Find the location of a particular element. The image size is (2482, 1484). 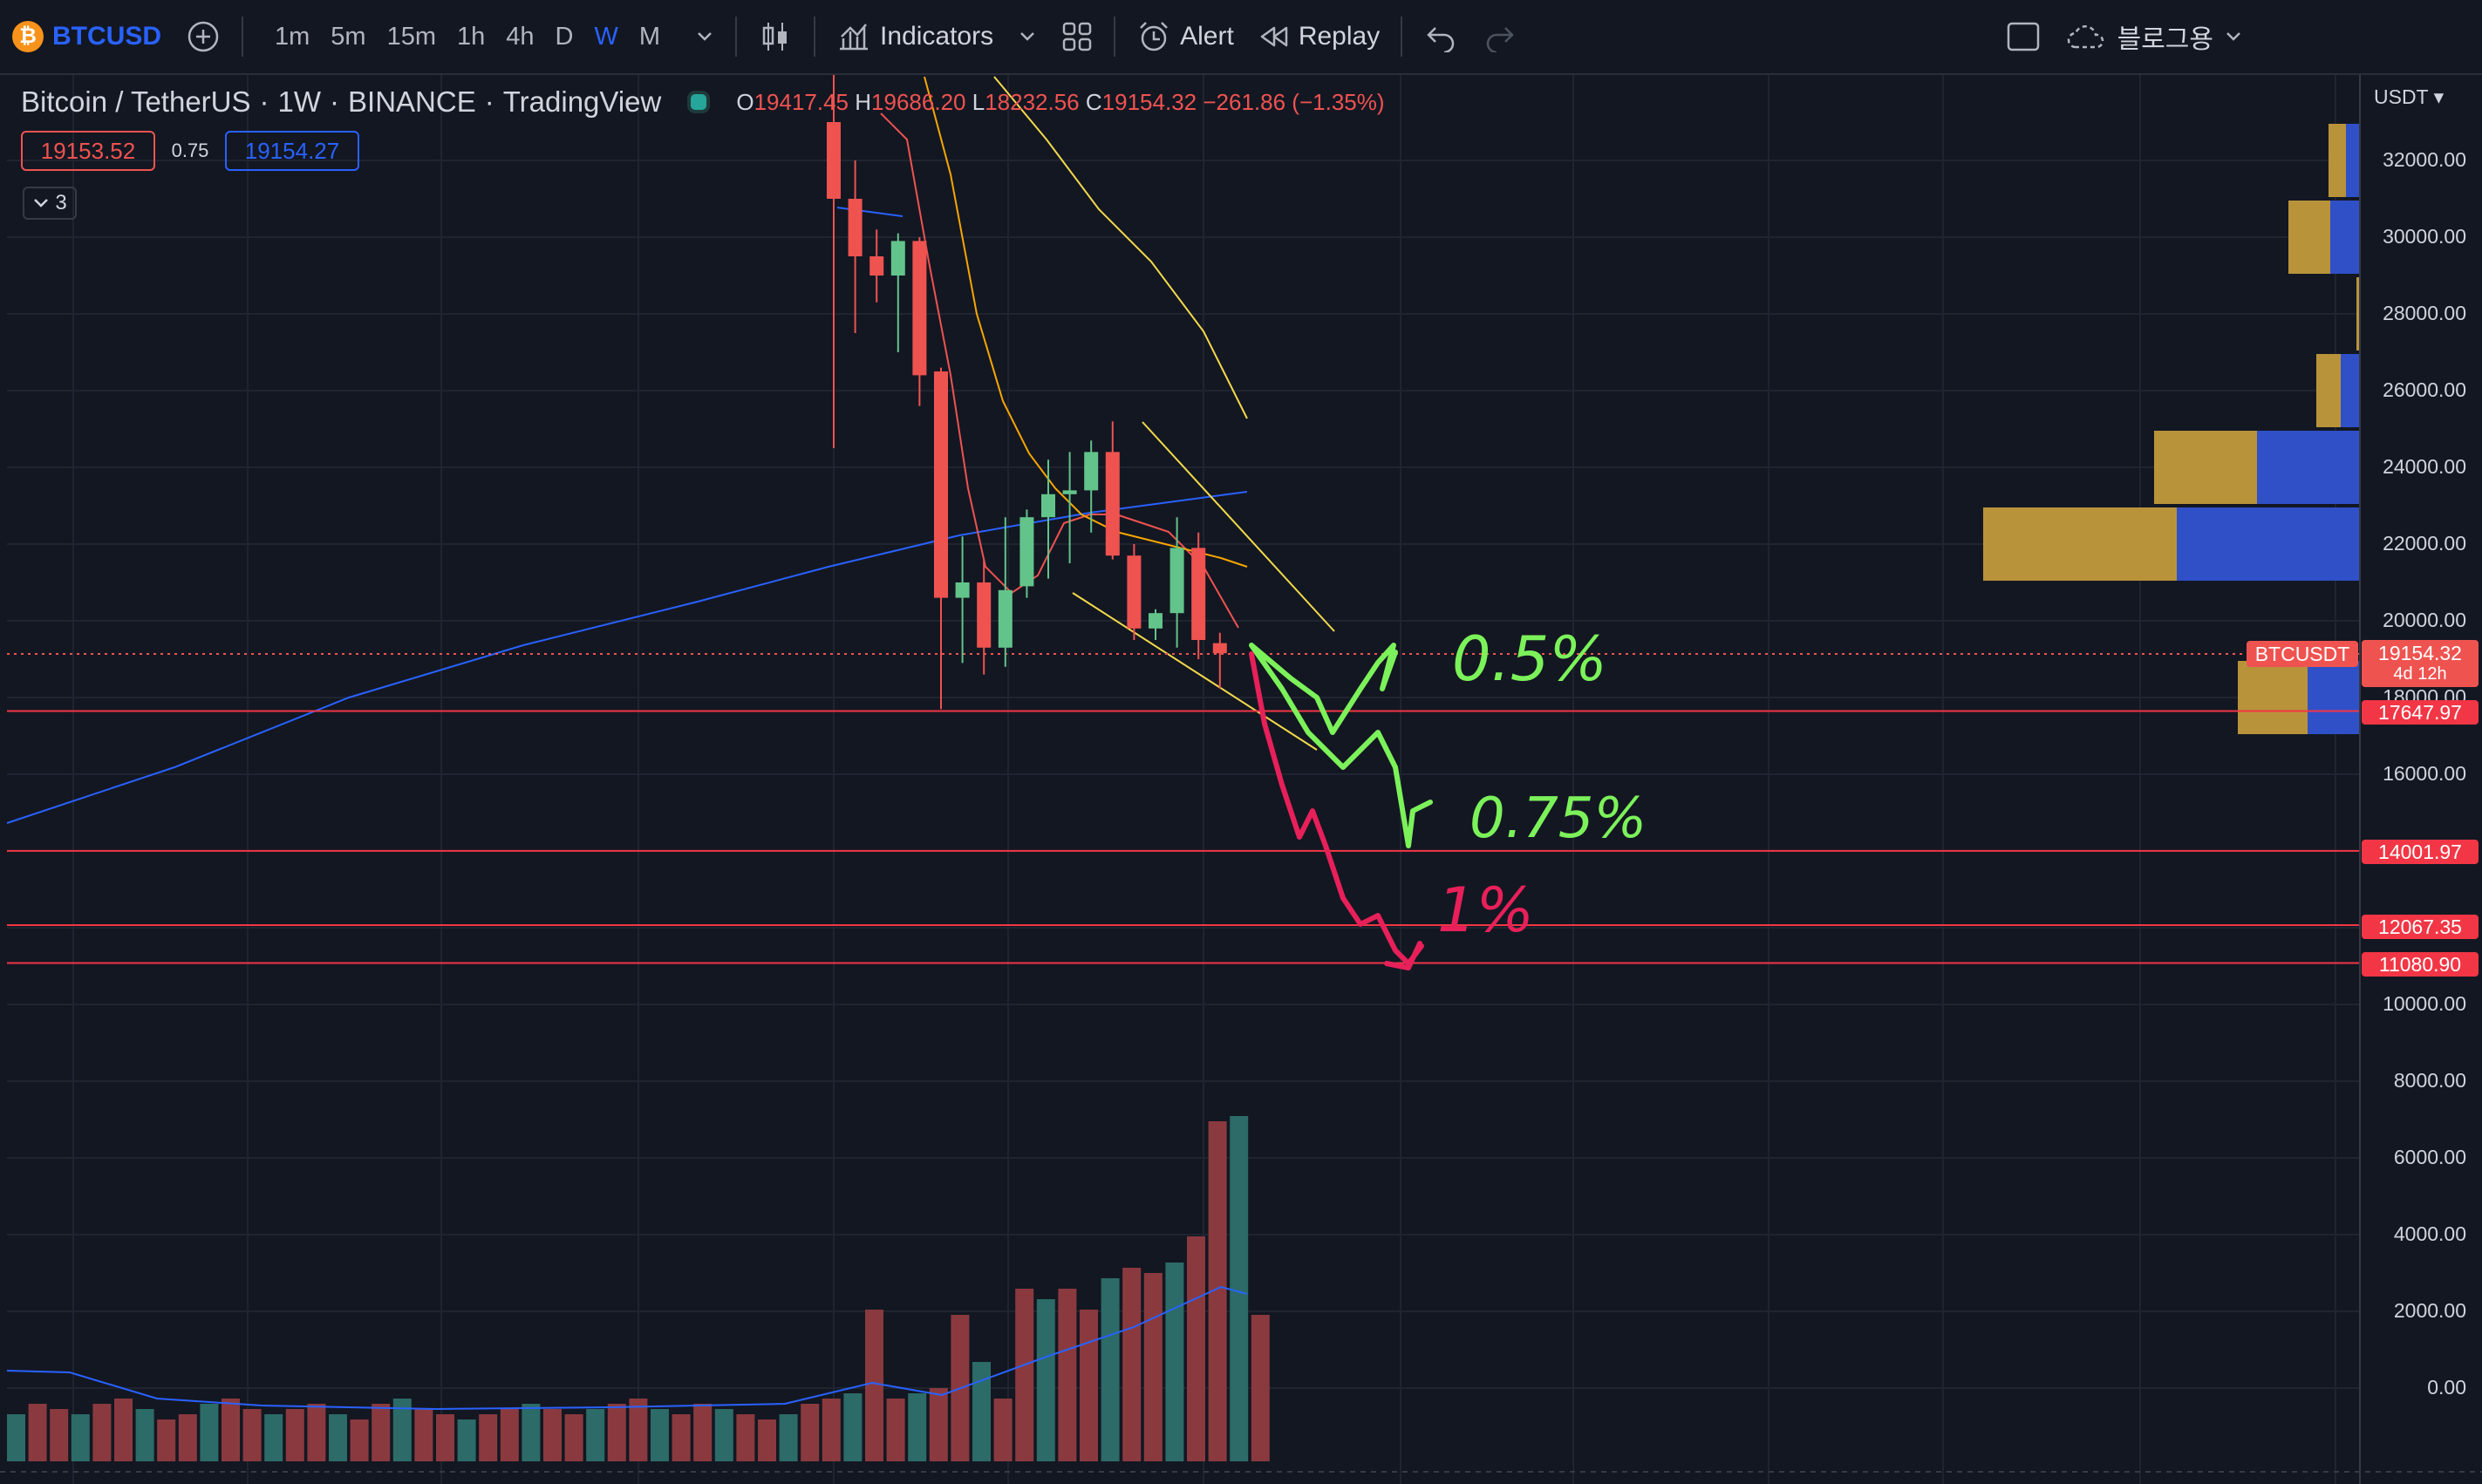

interval-1h-button: 1h is located at coordinates (471, 36).